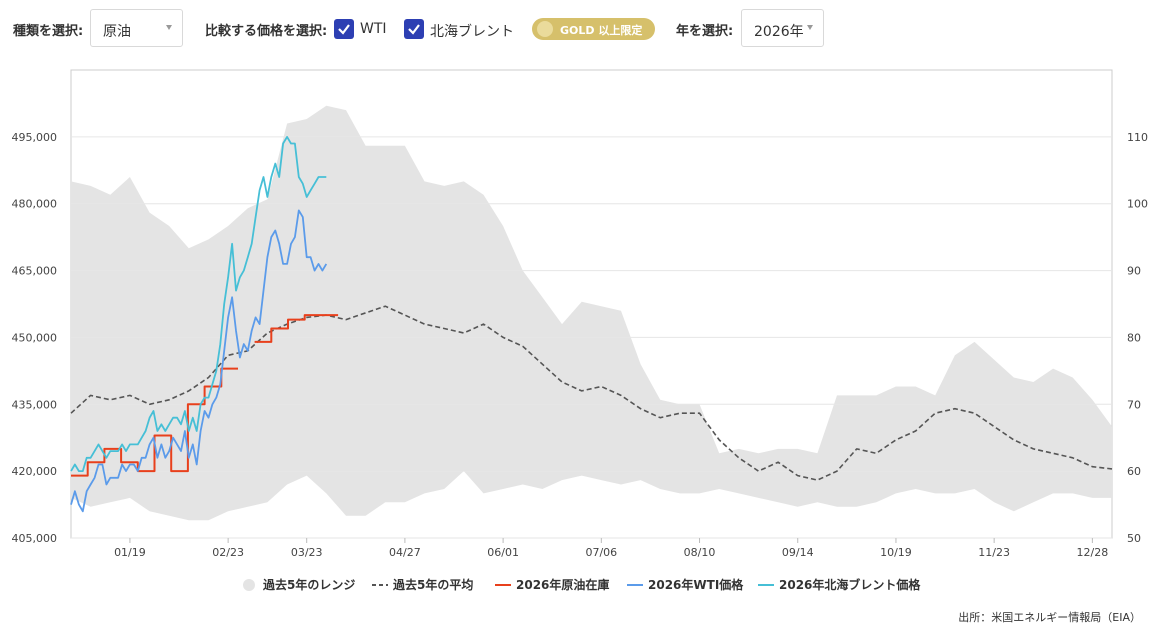 Image resolution: width=1160 pixels, height=632 pixels. What do you see at coordinates (432, 584) in the screenshot?
I see `legend-label: 過去5年の平均` at bounding box center [432, 584].